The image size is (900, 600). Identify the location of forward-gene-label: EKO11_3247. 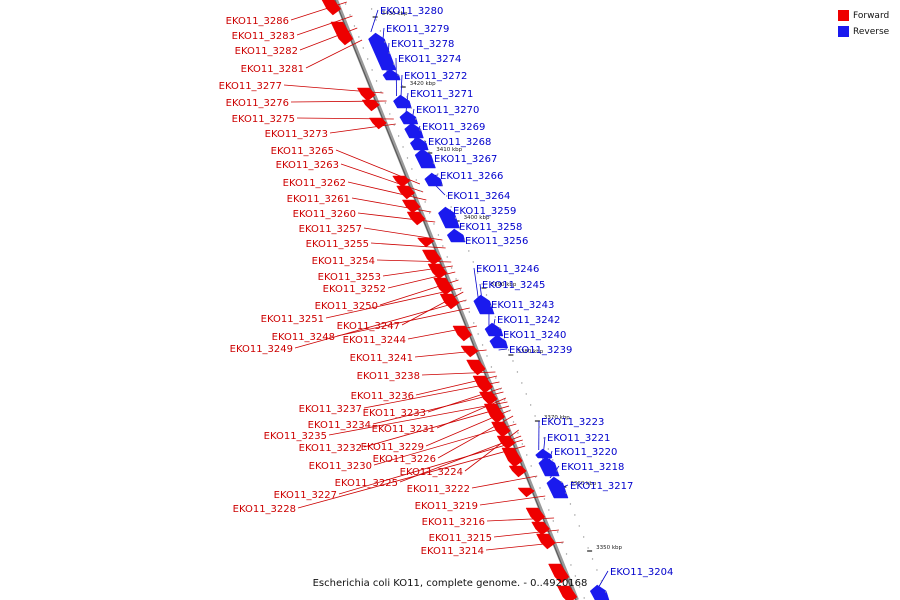
(368, 326).